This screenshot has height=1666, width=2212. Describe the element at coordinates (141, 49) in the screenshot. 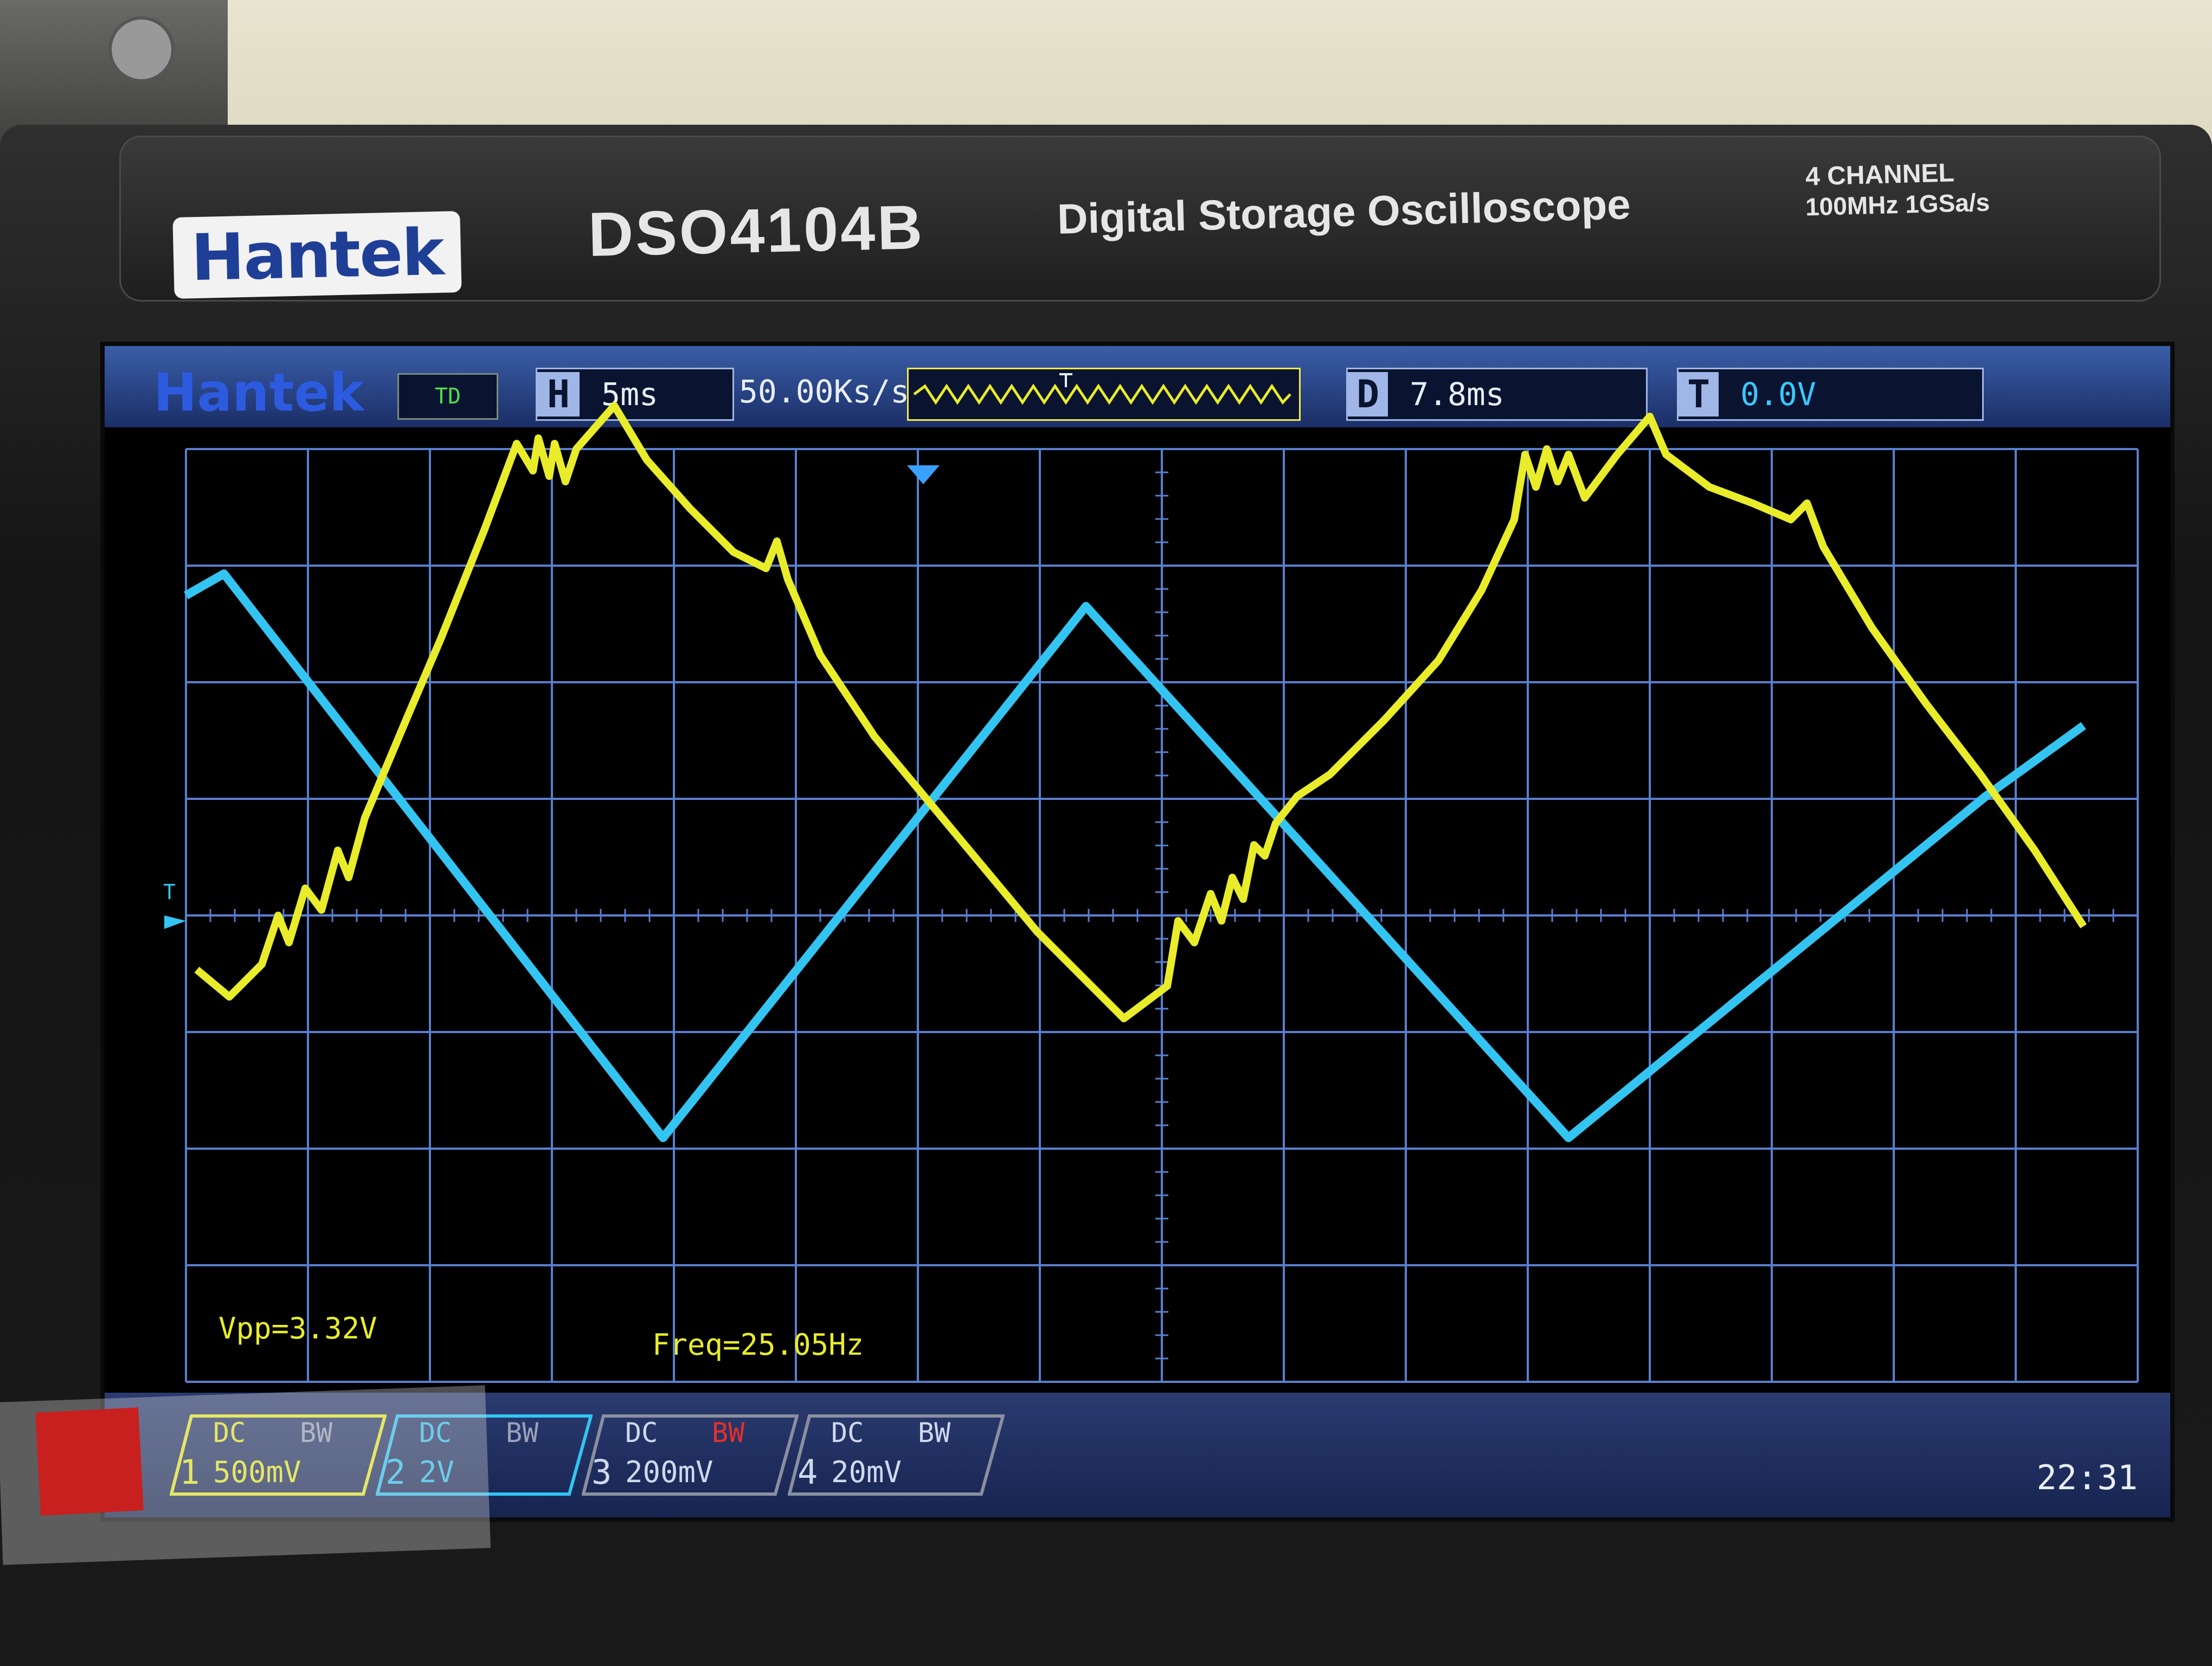

I see `background-knob` at that location.